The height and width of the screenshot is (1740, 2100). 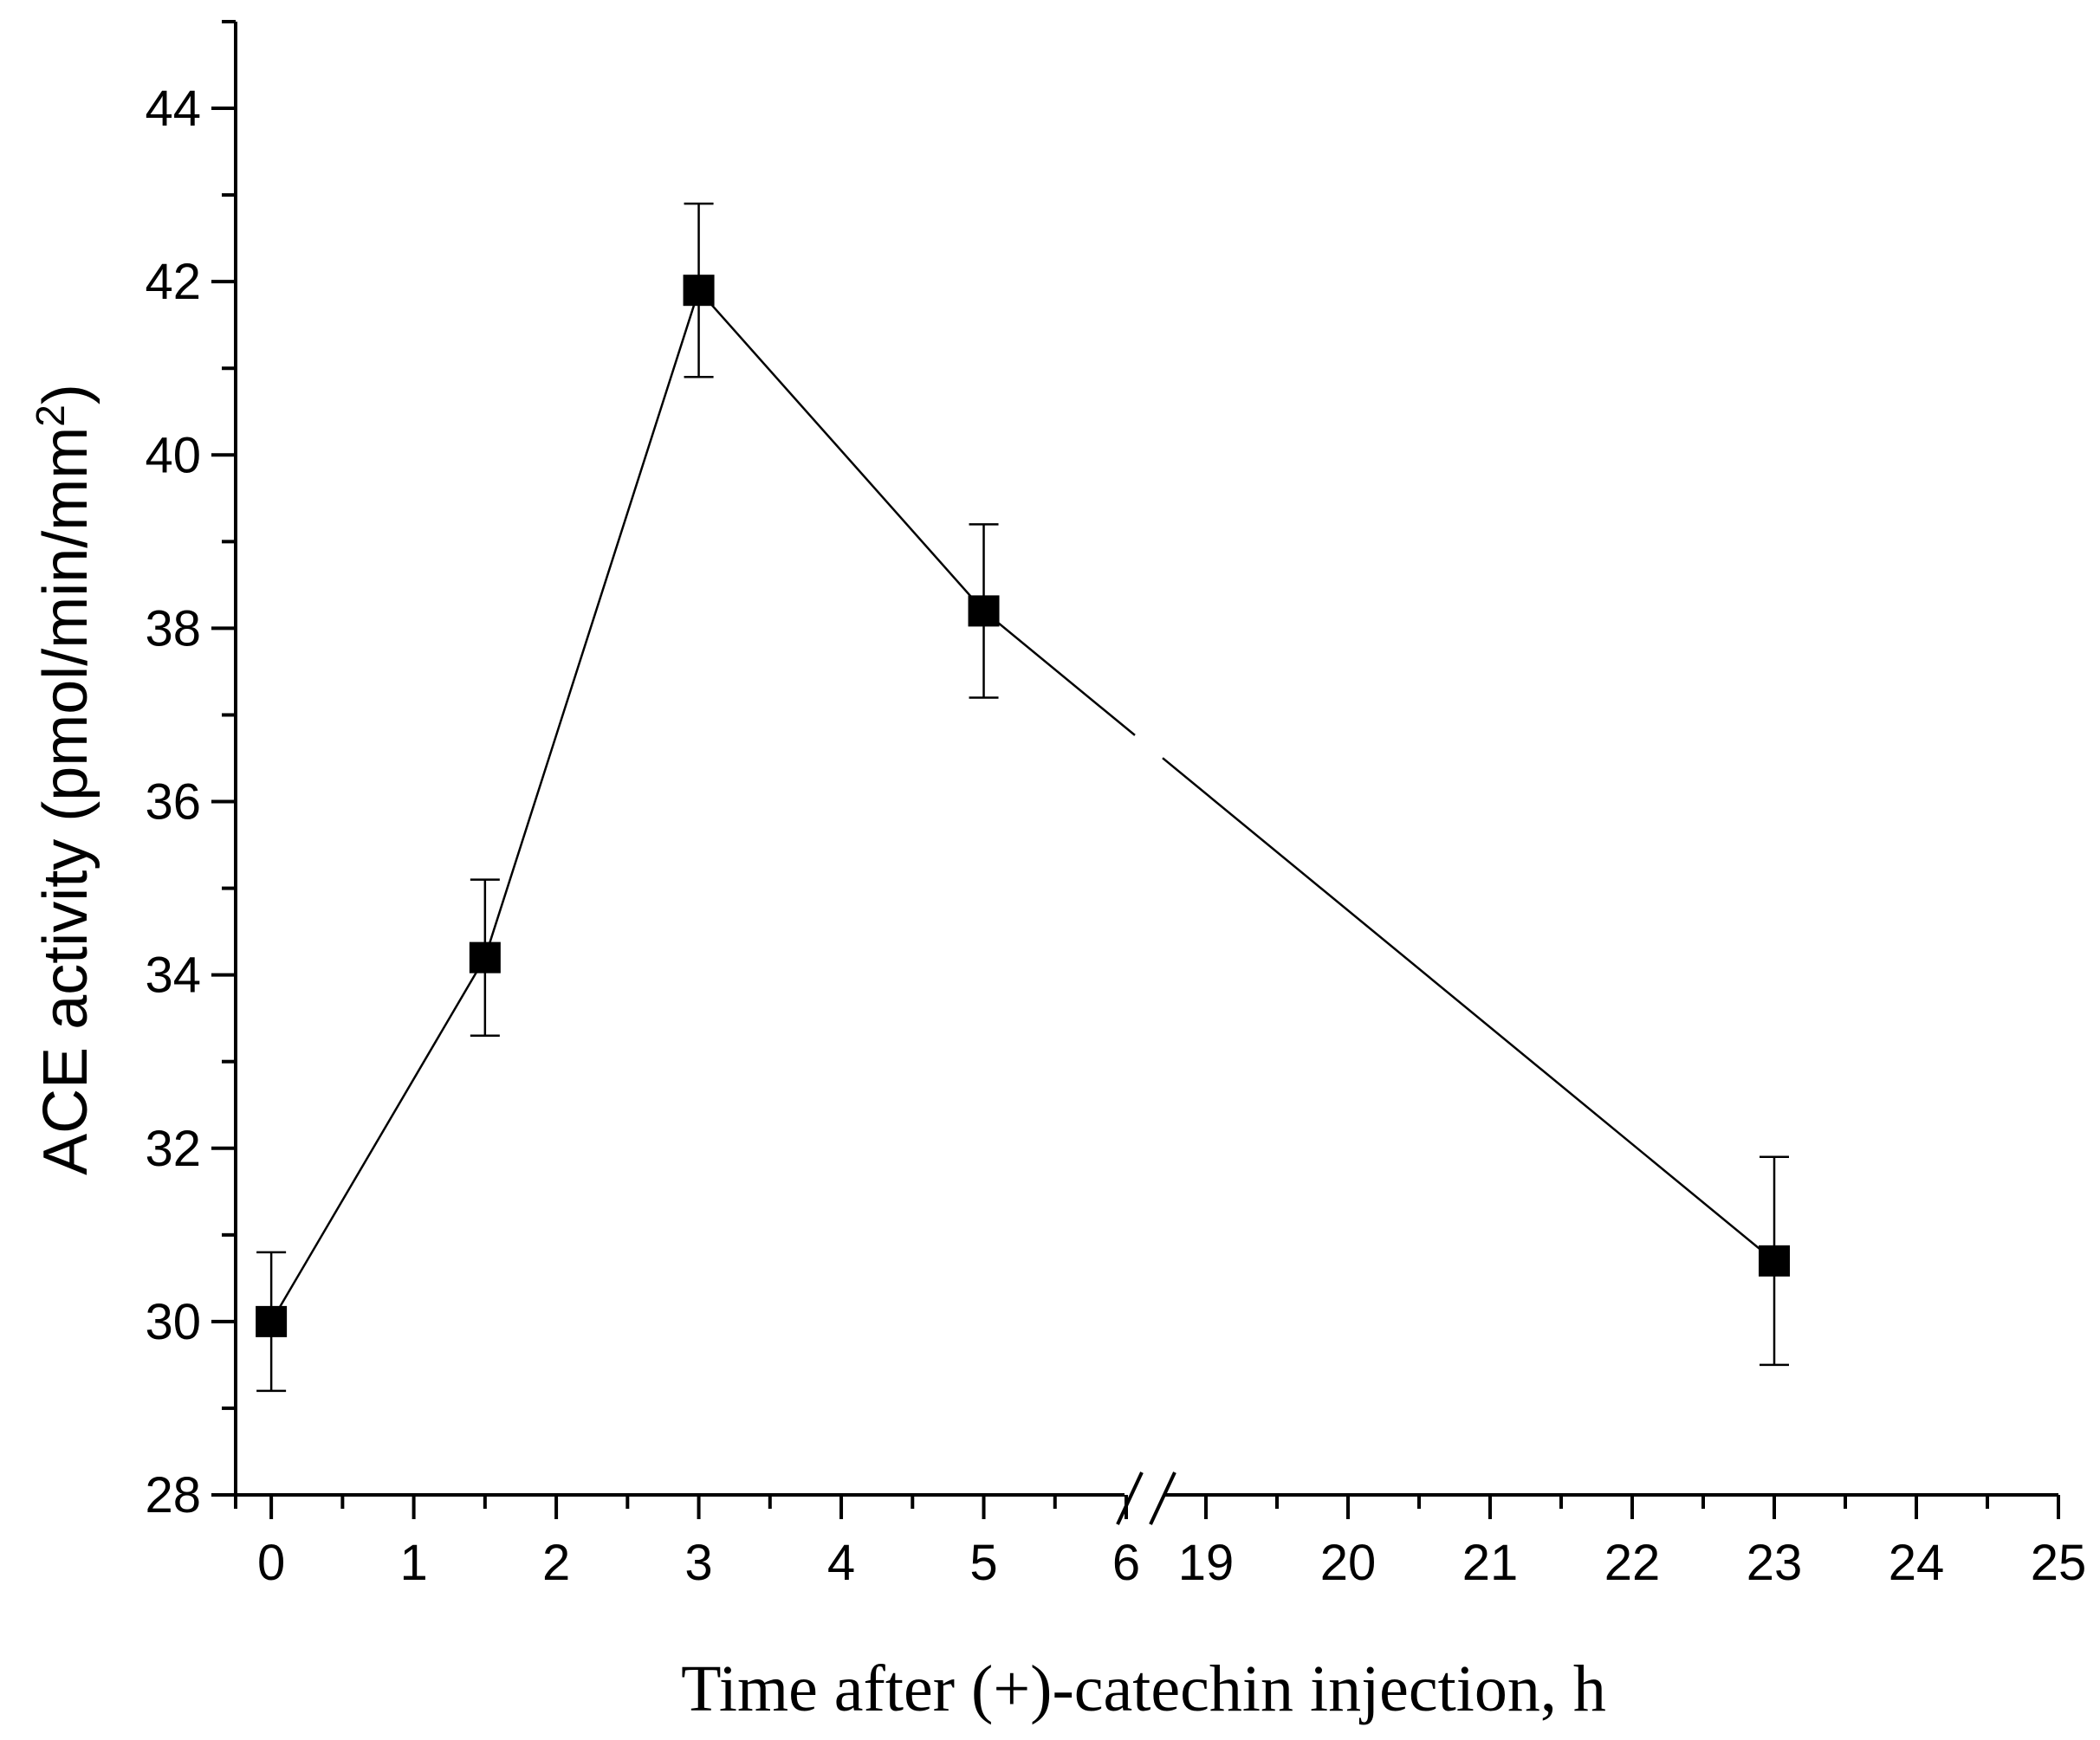 I want to click on y-tick-label: 36, so click(x=173, y=802).